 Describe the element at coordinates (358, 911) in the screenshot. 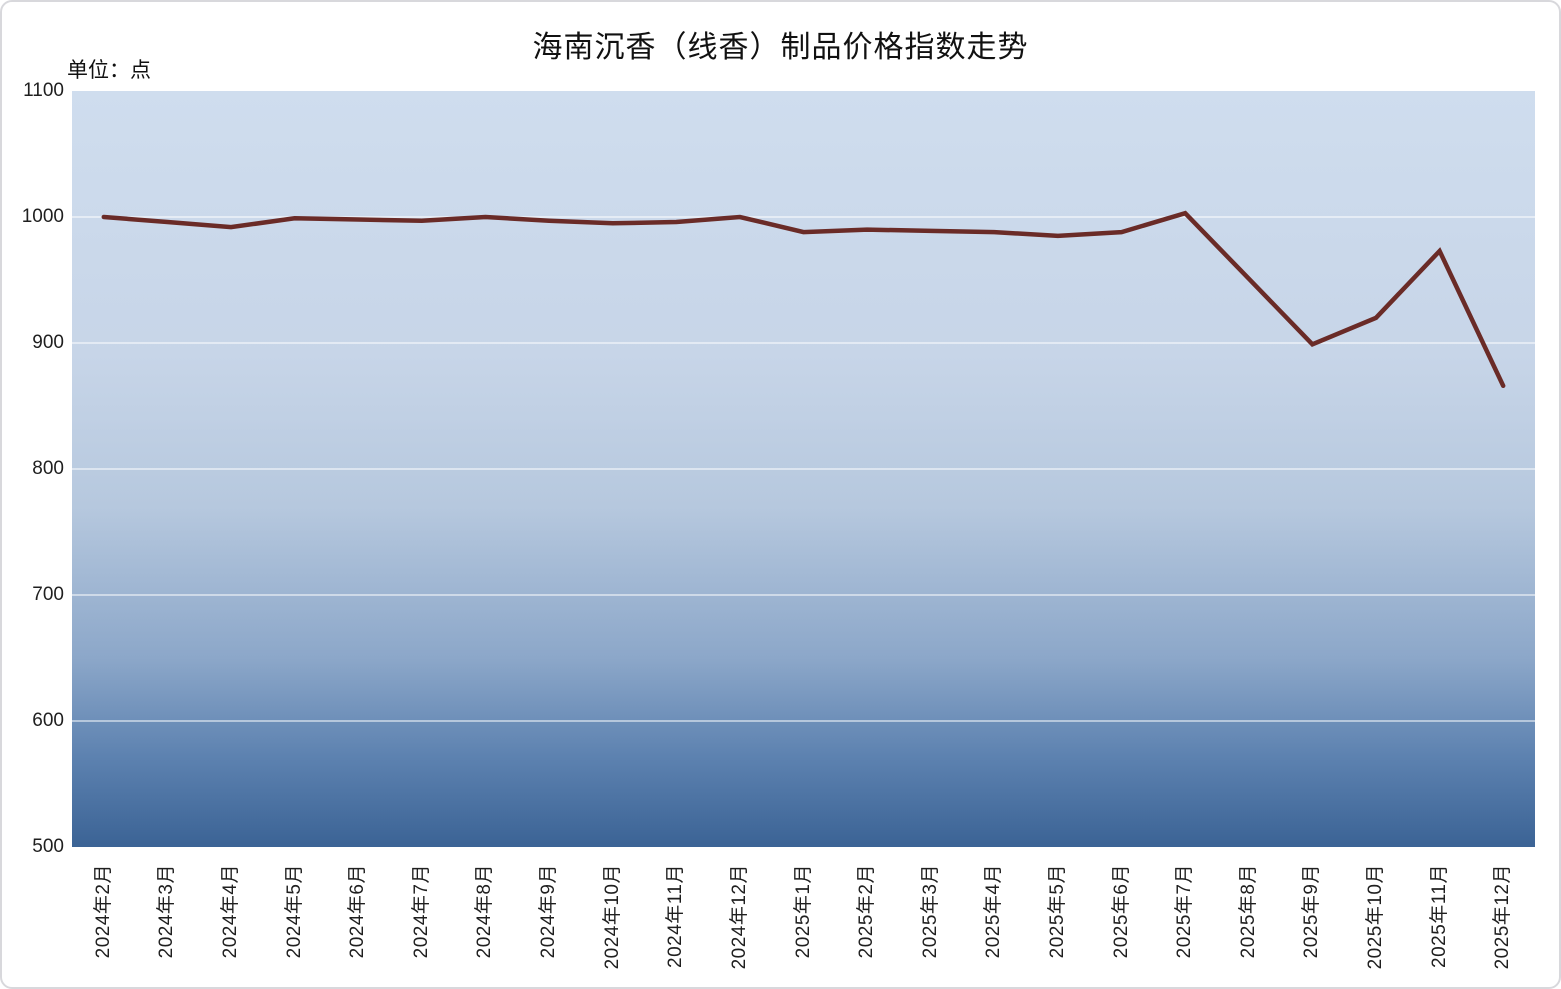

I see `x-tick-label: 2024年6月` at that location.